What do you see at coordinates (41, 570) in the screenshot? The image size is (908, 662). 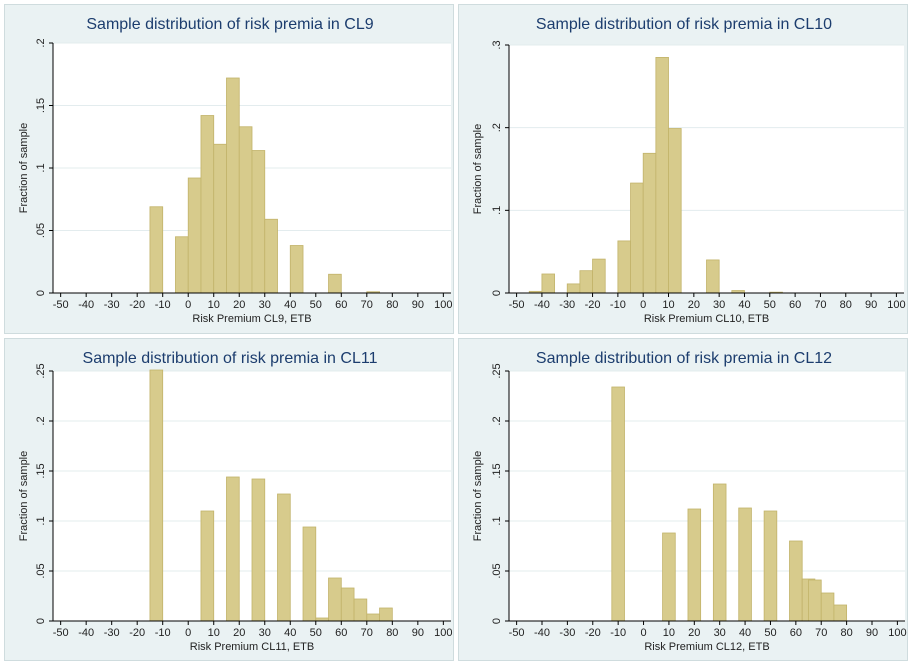 I see `chart-2-y-tick-label: .05` at bounding box center [41, 570].